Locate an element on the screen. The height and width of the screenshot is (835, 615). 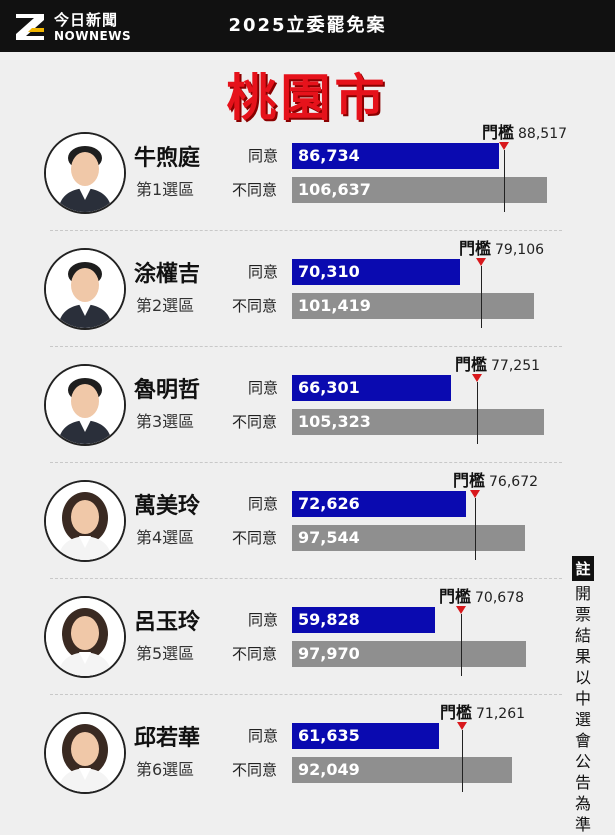
candidate-name: 萬美玲 is located at coordinates (167, 506).